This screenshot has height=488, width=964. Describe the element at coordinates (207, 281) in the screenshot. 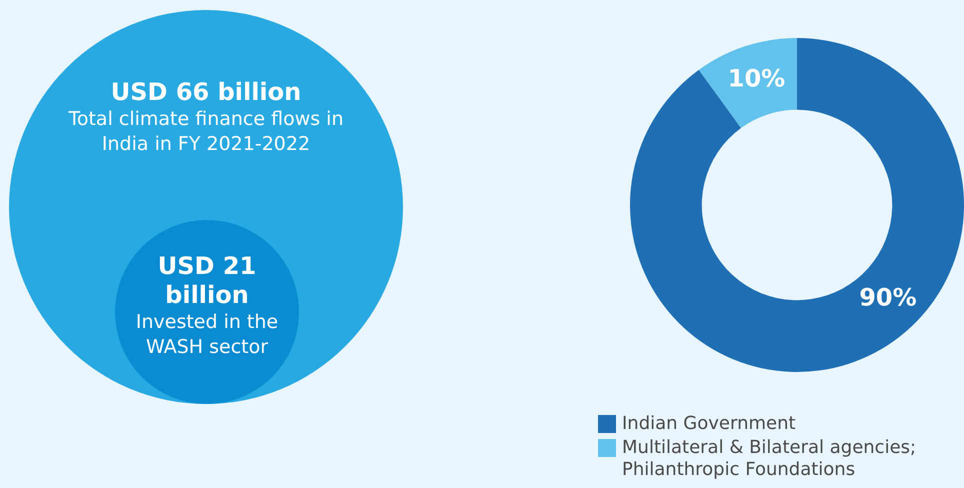

I see `text: USD 21 billion` at that location.